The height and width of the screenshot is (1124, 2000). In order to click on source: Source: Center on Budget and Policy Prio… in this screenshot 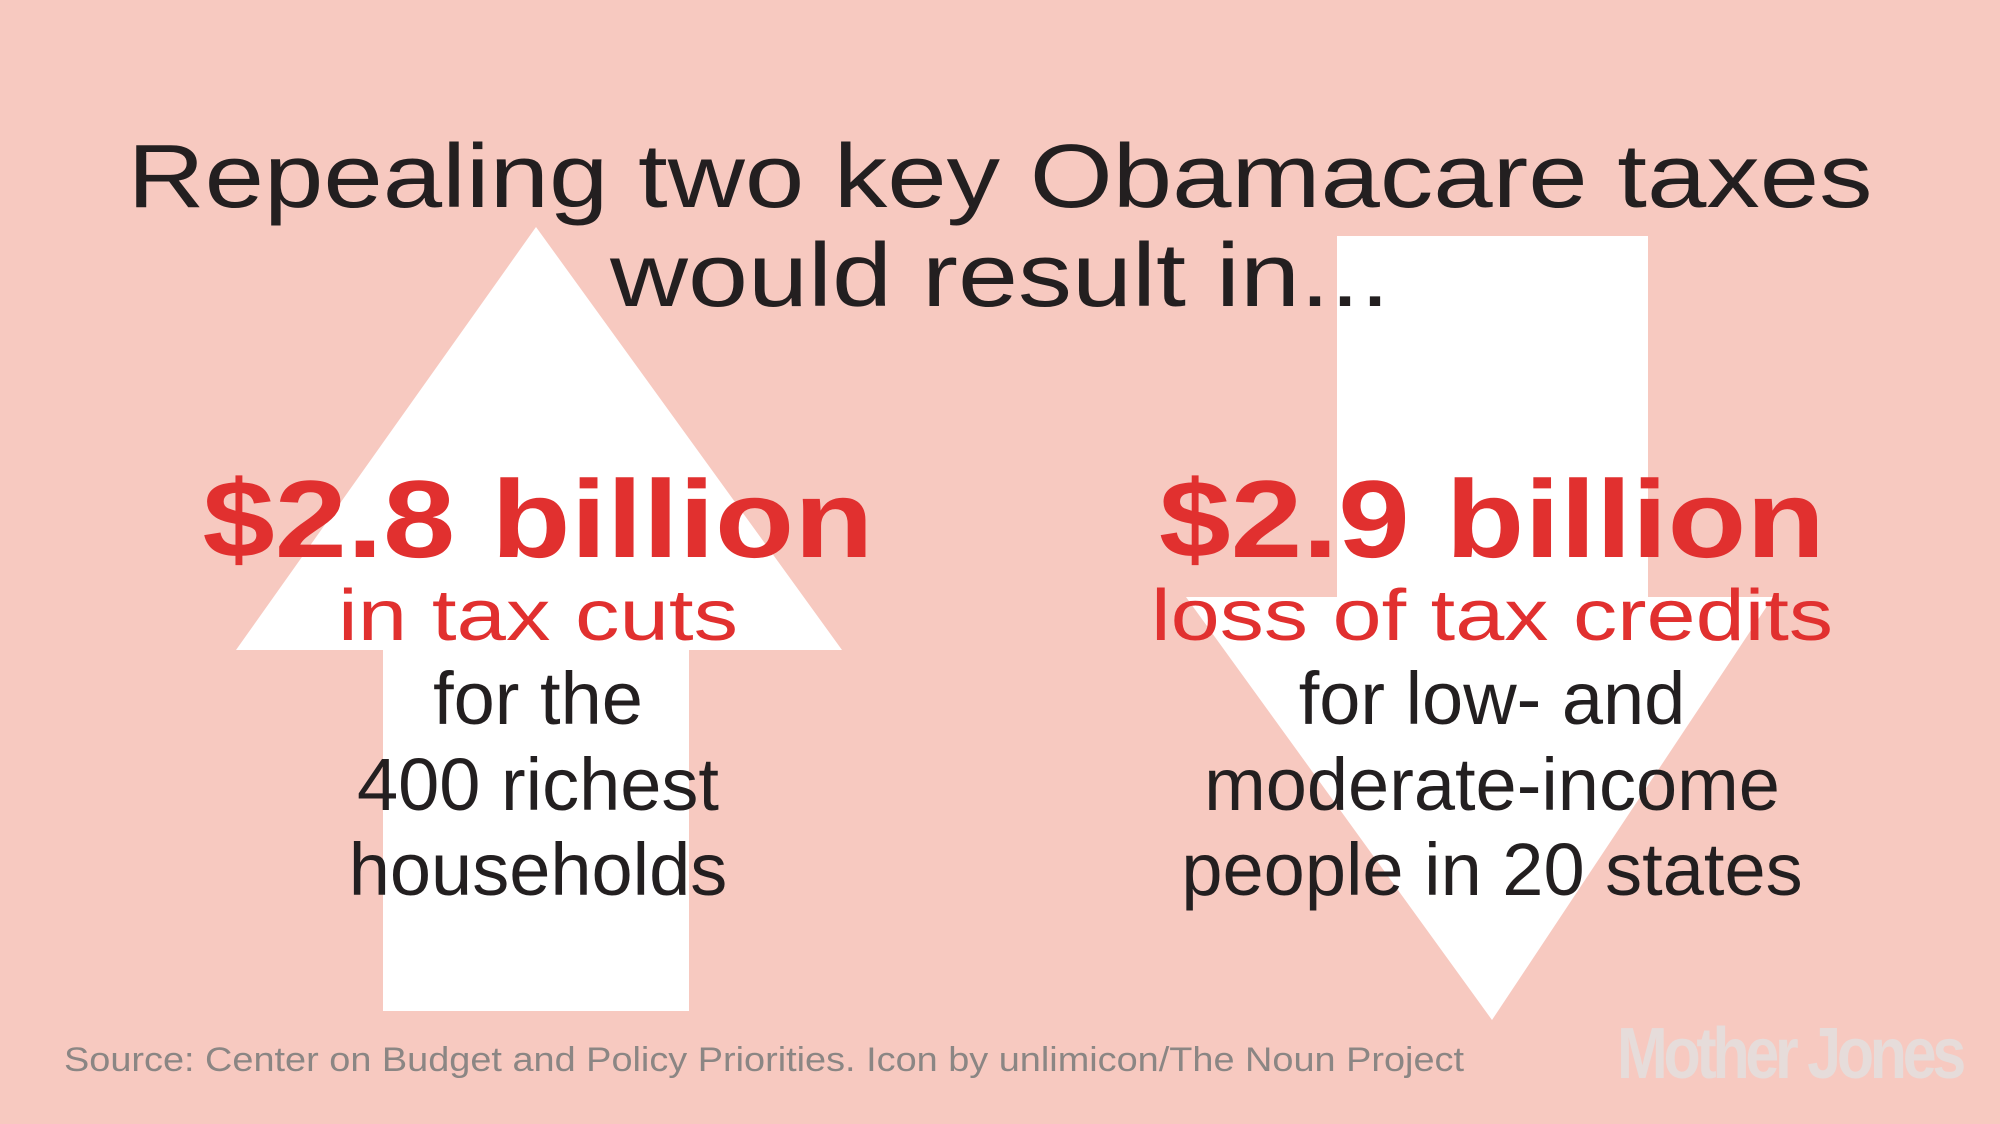, I will do `click(764, 1060)`.